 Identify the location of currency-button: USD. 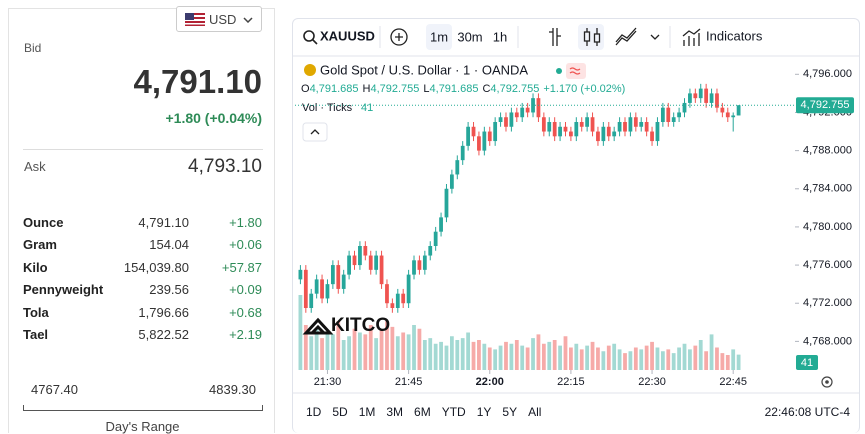
(219, 19).